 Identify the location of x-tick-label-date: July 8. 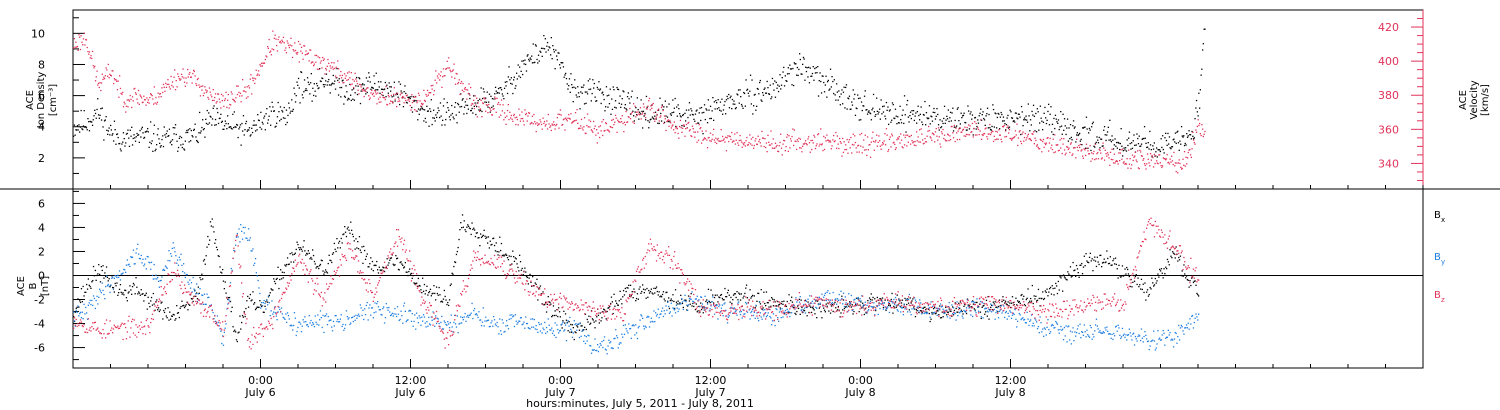
(1009, 392).